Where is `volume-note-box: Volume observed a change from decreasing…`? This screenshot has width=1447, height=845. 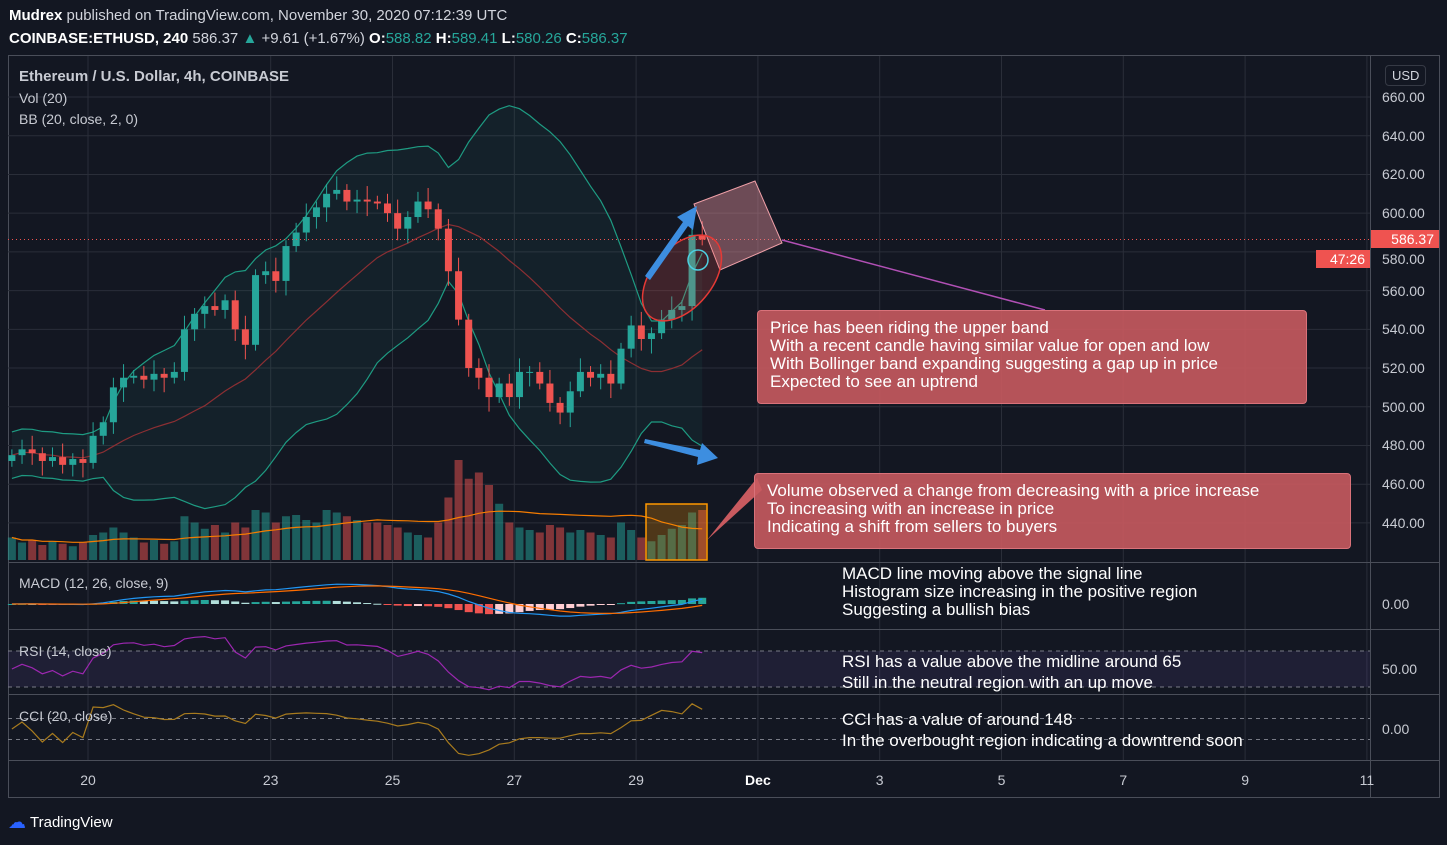
volume-note-box: Volume observed a change from decreasing… is located at coordinates (1052, 511).